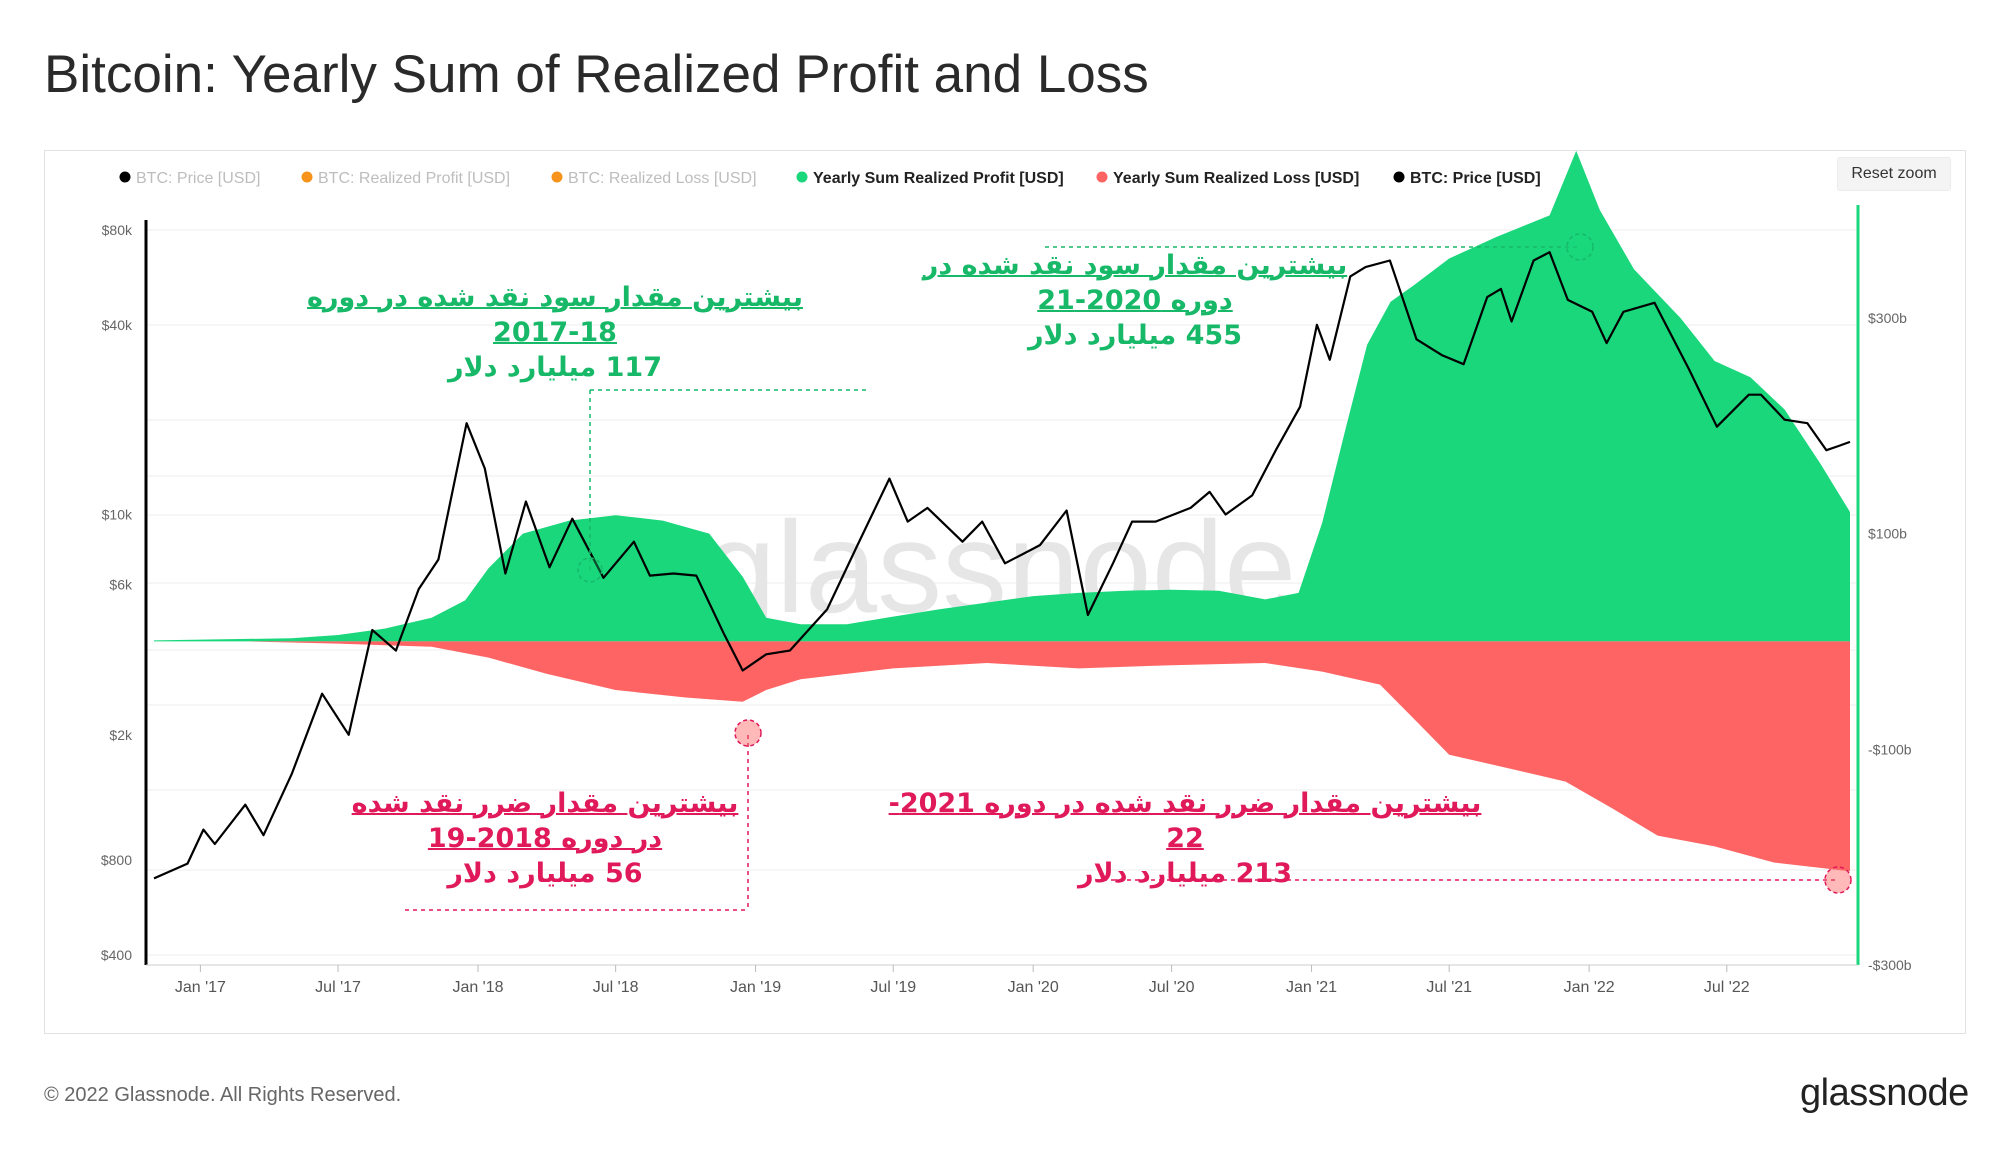  Describe the element at coordinates (893, 987) in the screenshot. I see `x-tick-label: Jul '19` at that location.